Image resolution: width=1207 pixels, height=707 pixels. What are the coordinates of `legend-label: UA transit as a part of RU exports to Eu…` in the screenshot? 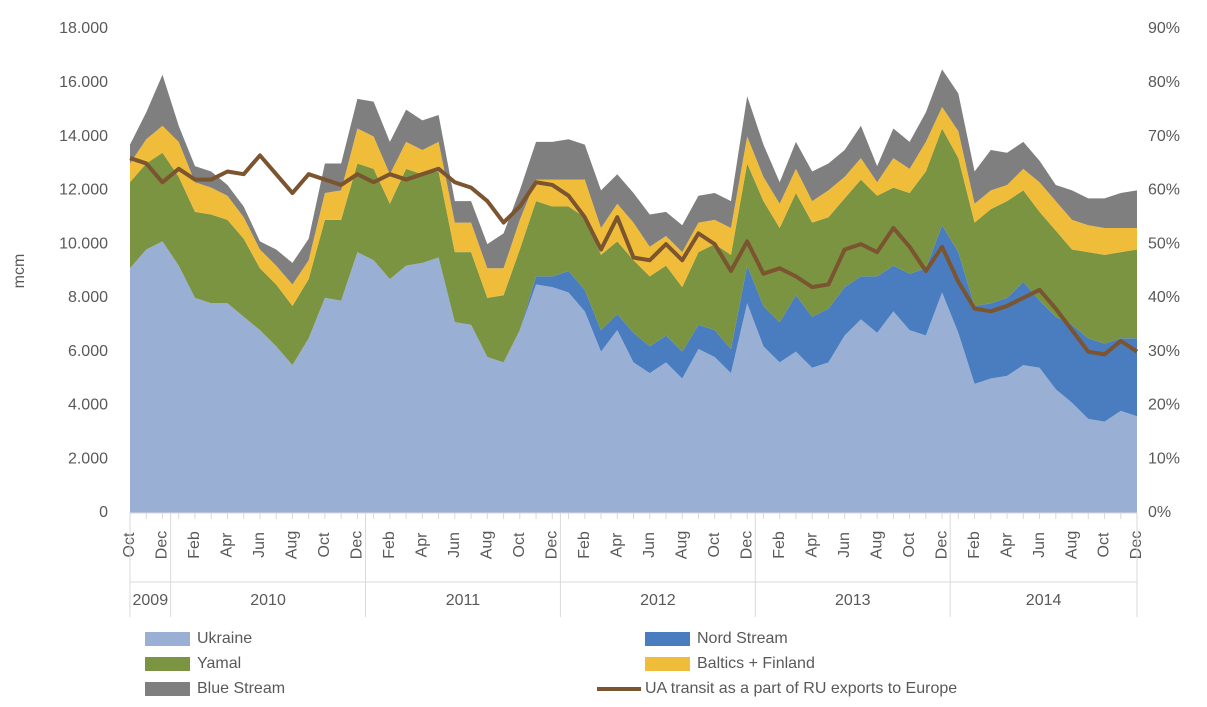 It's located at (801, 688).